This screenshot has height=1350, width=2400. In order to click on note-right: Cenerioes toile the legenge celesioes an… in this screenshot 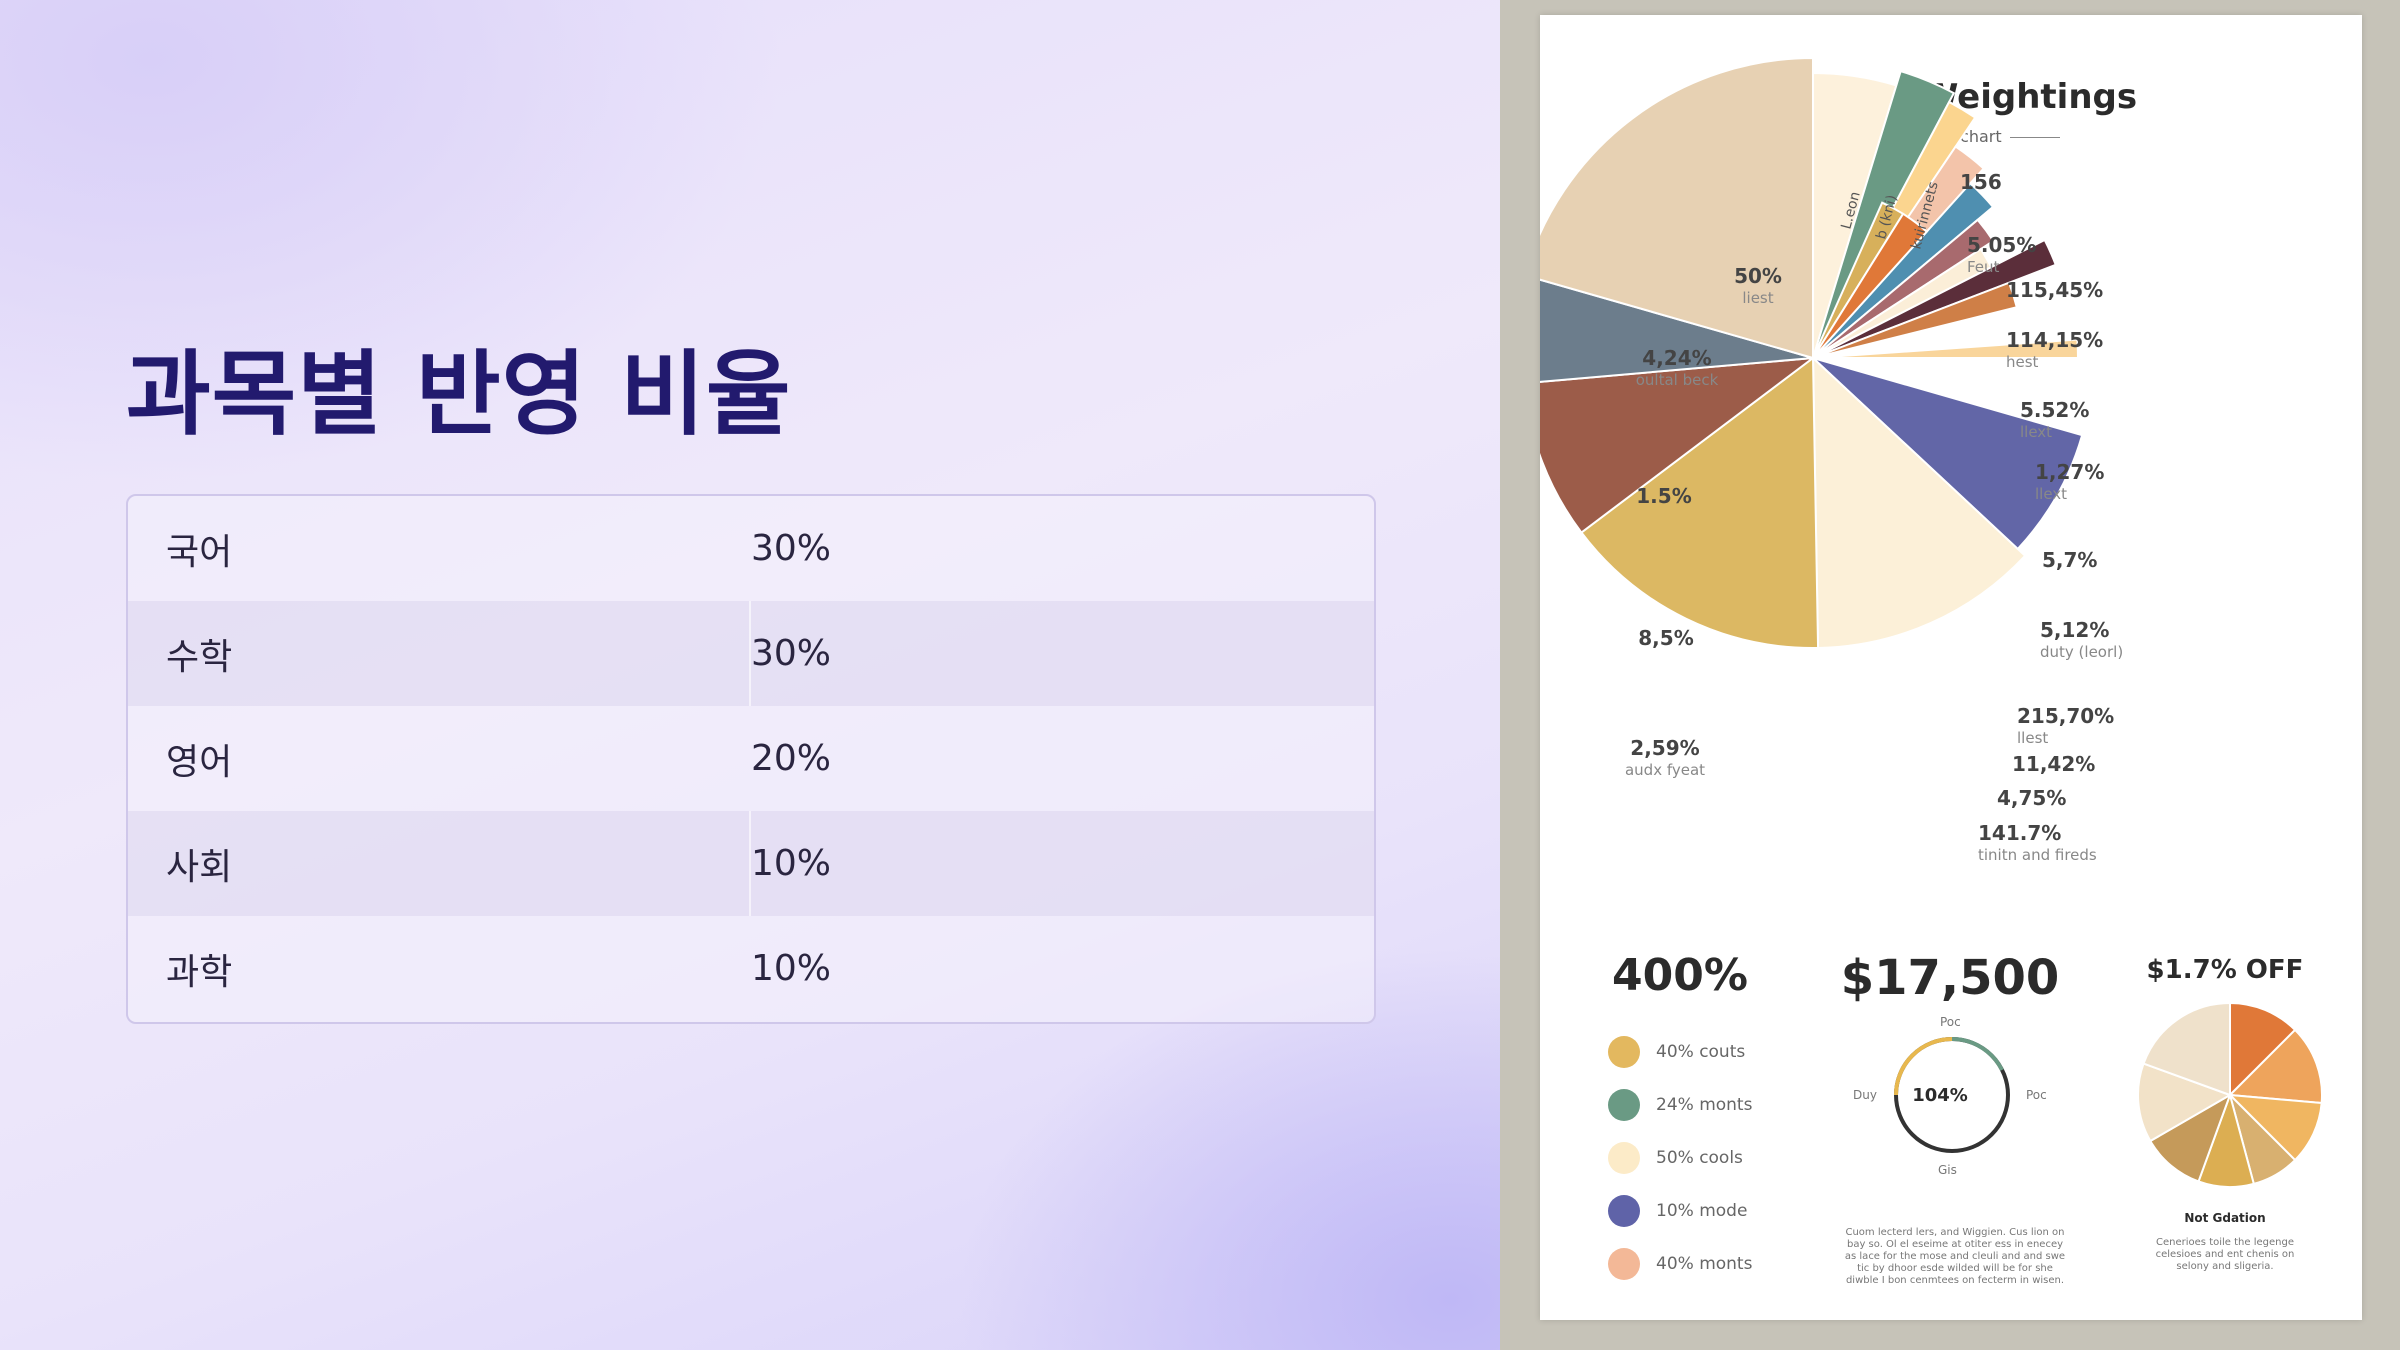, I will do `click(2225, 1254)`.